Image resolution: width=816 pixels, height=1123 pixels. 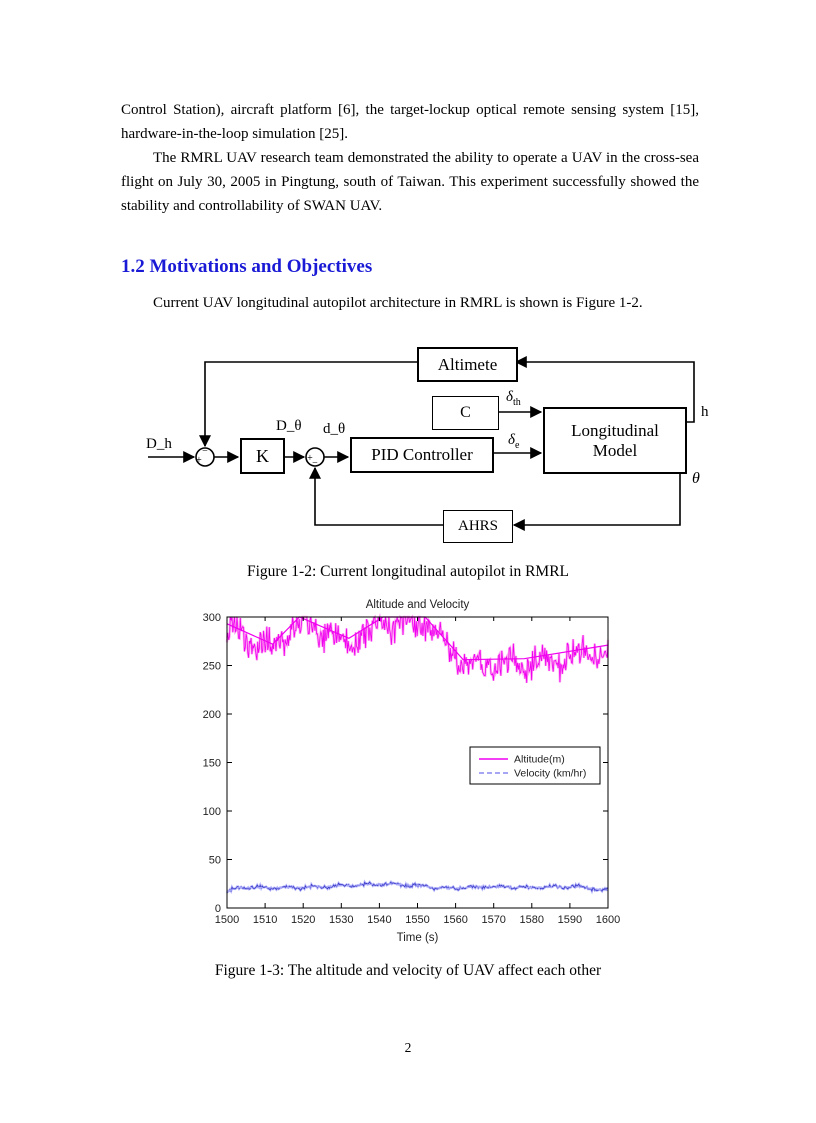 I want to click on svg-text: 0, so click(x=218, y=909).